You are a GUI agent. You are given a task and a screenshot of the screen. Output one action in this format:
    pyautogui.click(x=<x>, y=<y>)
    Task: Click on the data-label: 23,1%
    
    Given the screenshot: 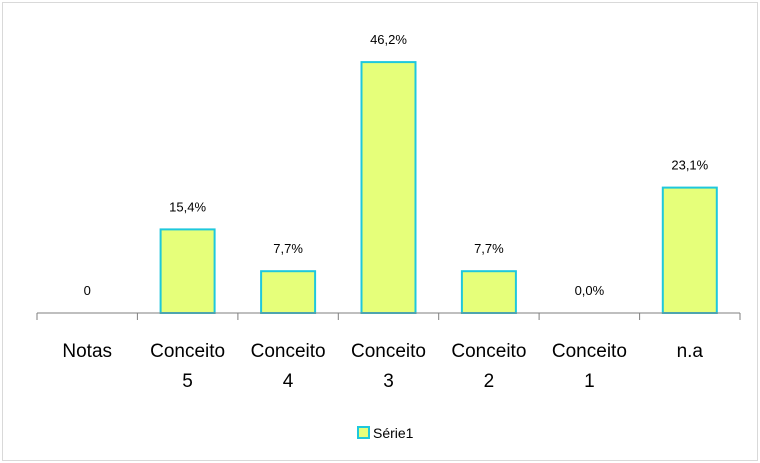 What is the action you would take?
    pyautogui.click(x=689, y=165)
    